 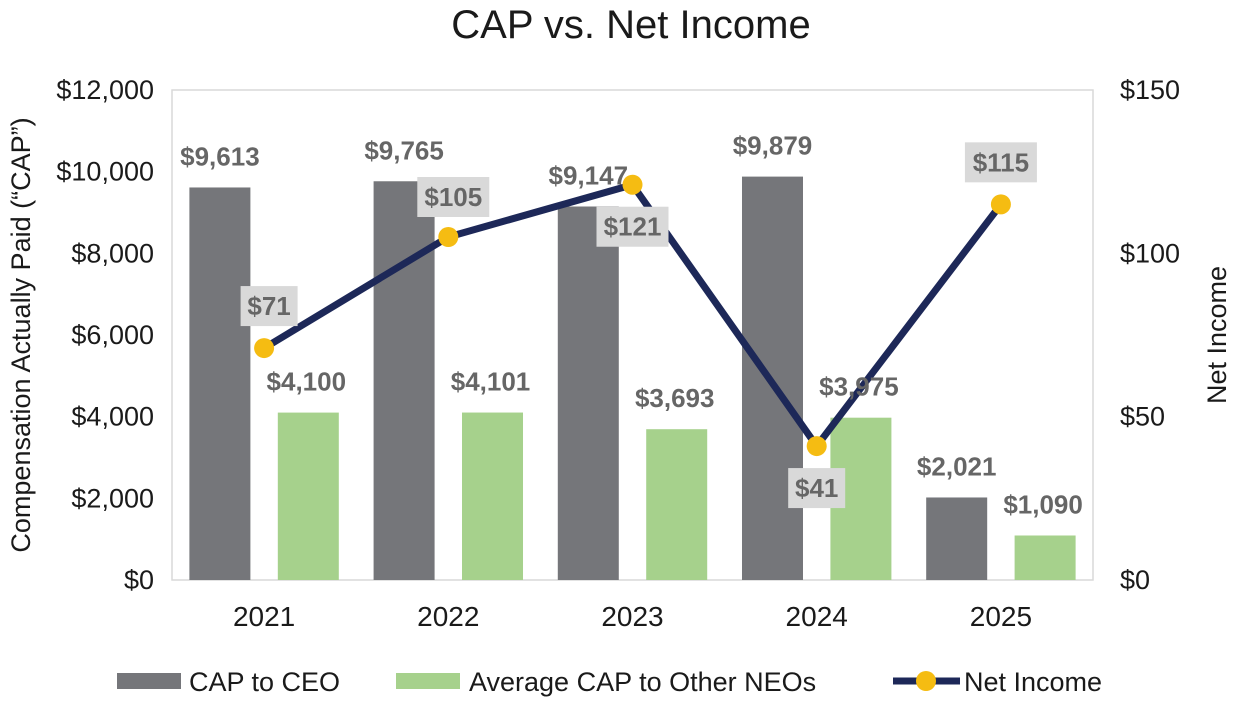 I want to click on bar-data-label: $4,100, so click(x=307, y=382).